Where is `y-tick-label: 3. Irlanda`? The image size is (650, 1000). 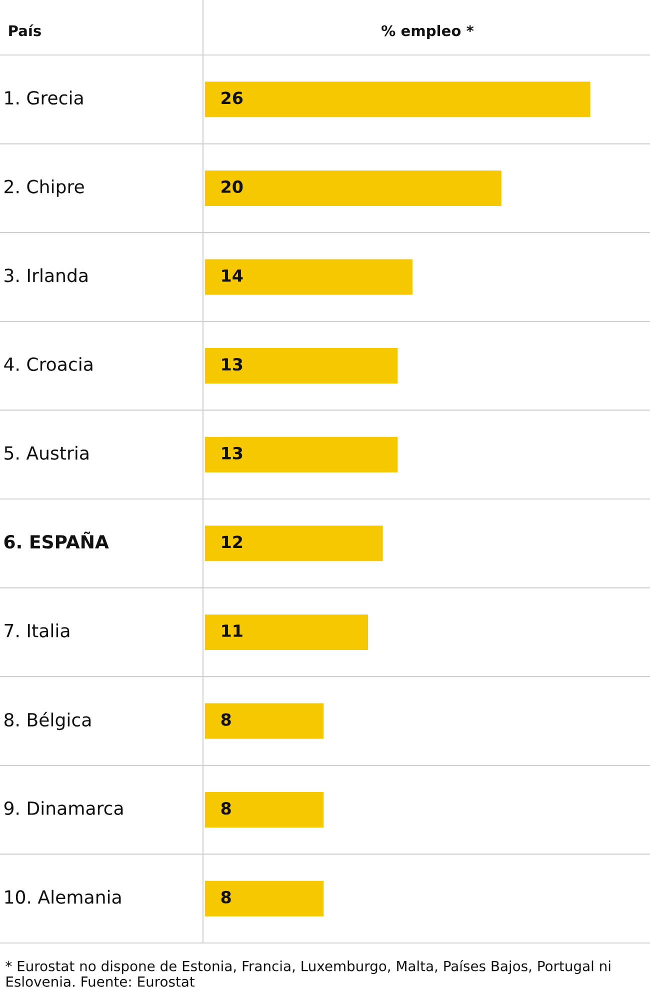
y-tick-label: 3. Irlanda is located at coordinates (46, 275).